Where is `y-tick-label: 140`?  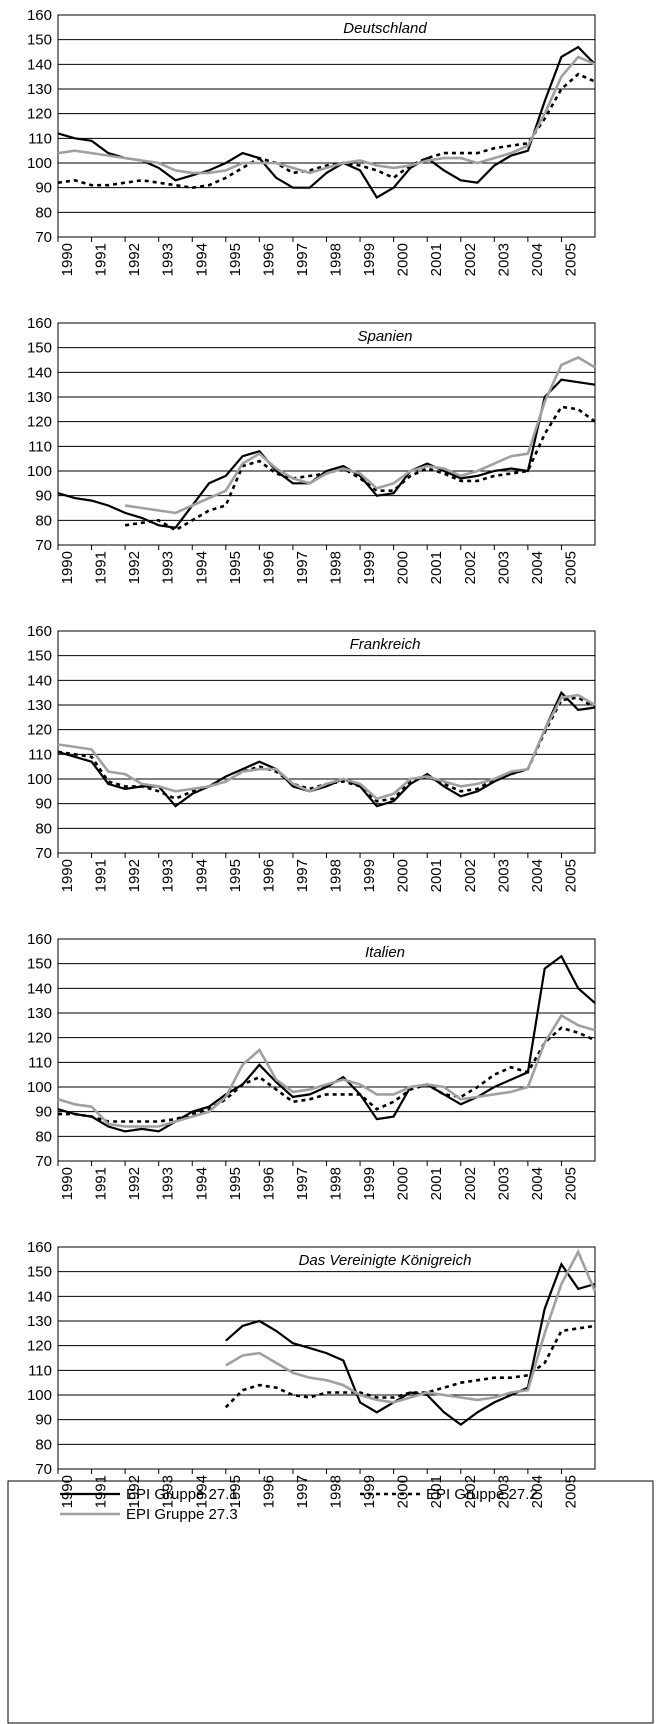
y-tick-label: 140 is located at coordinates (39, 988).